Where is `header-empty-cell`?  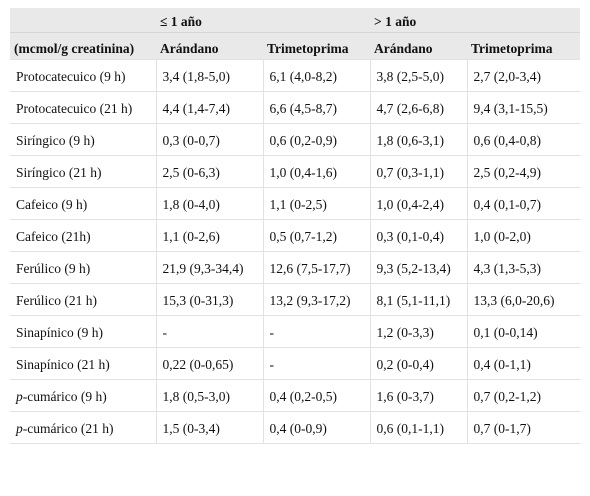 header-empty-cell is located at coordinates (83, 20).